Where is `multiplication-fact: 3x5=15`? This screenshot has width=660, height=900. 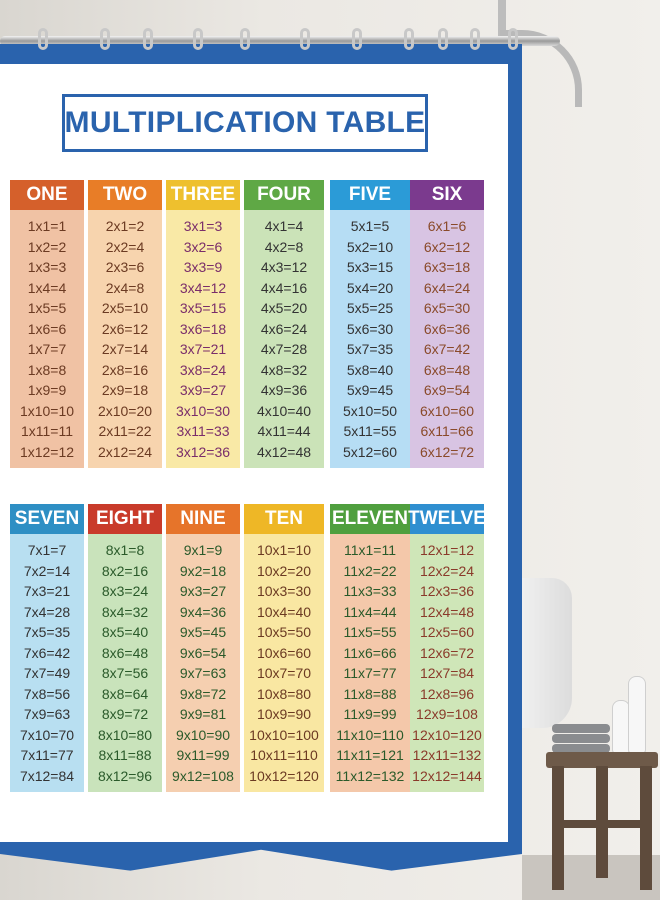
multiplication-fact: 3x5=15 is located at coordinates (203, 308).